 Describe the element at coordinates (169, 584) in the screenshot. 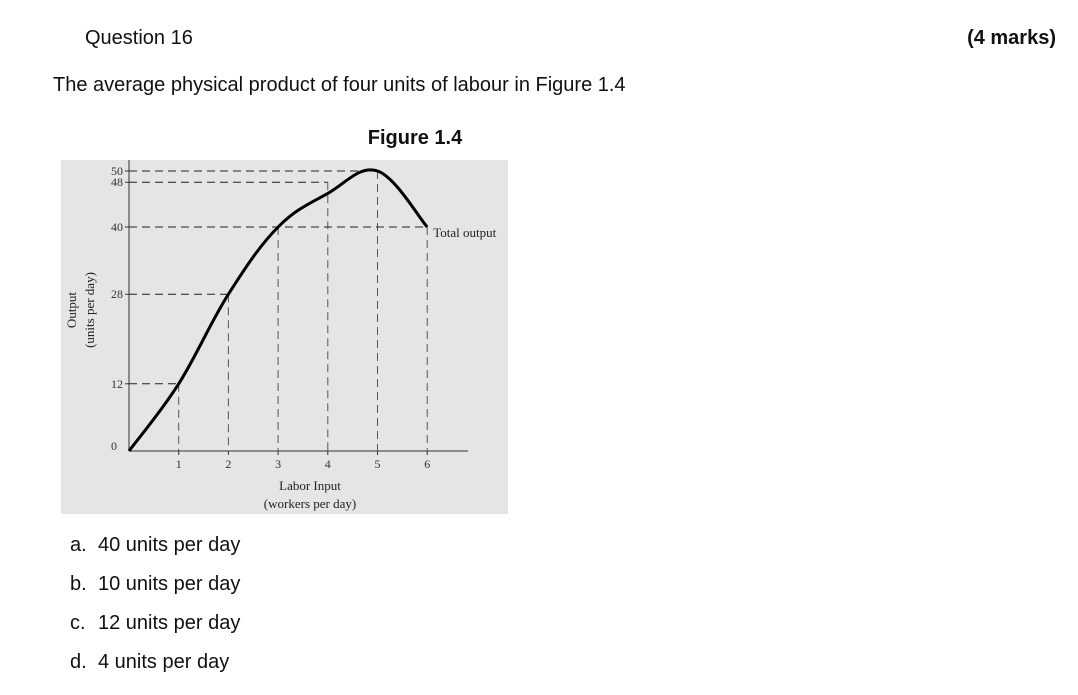

I see `option-text: 10 units per day` at that location.